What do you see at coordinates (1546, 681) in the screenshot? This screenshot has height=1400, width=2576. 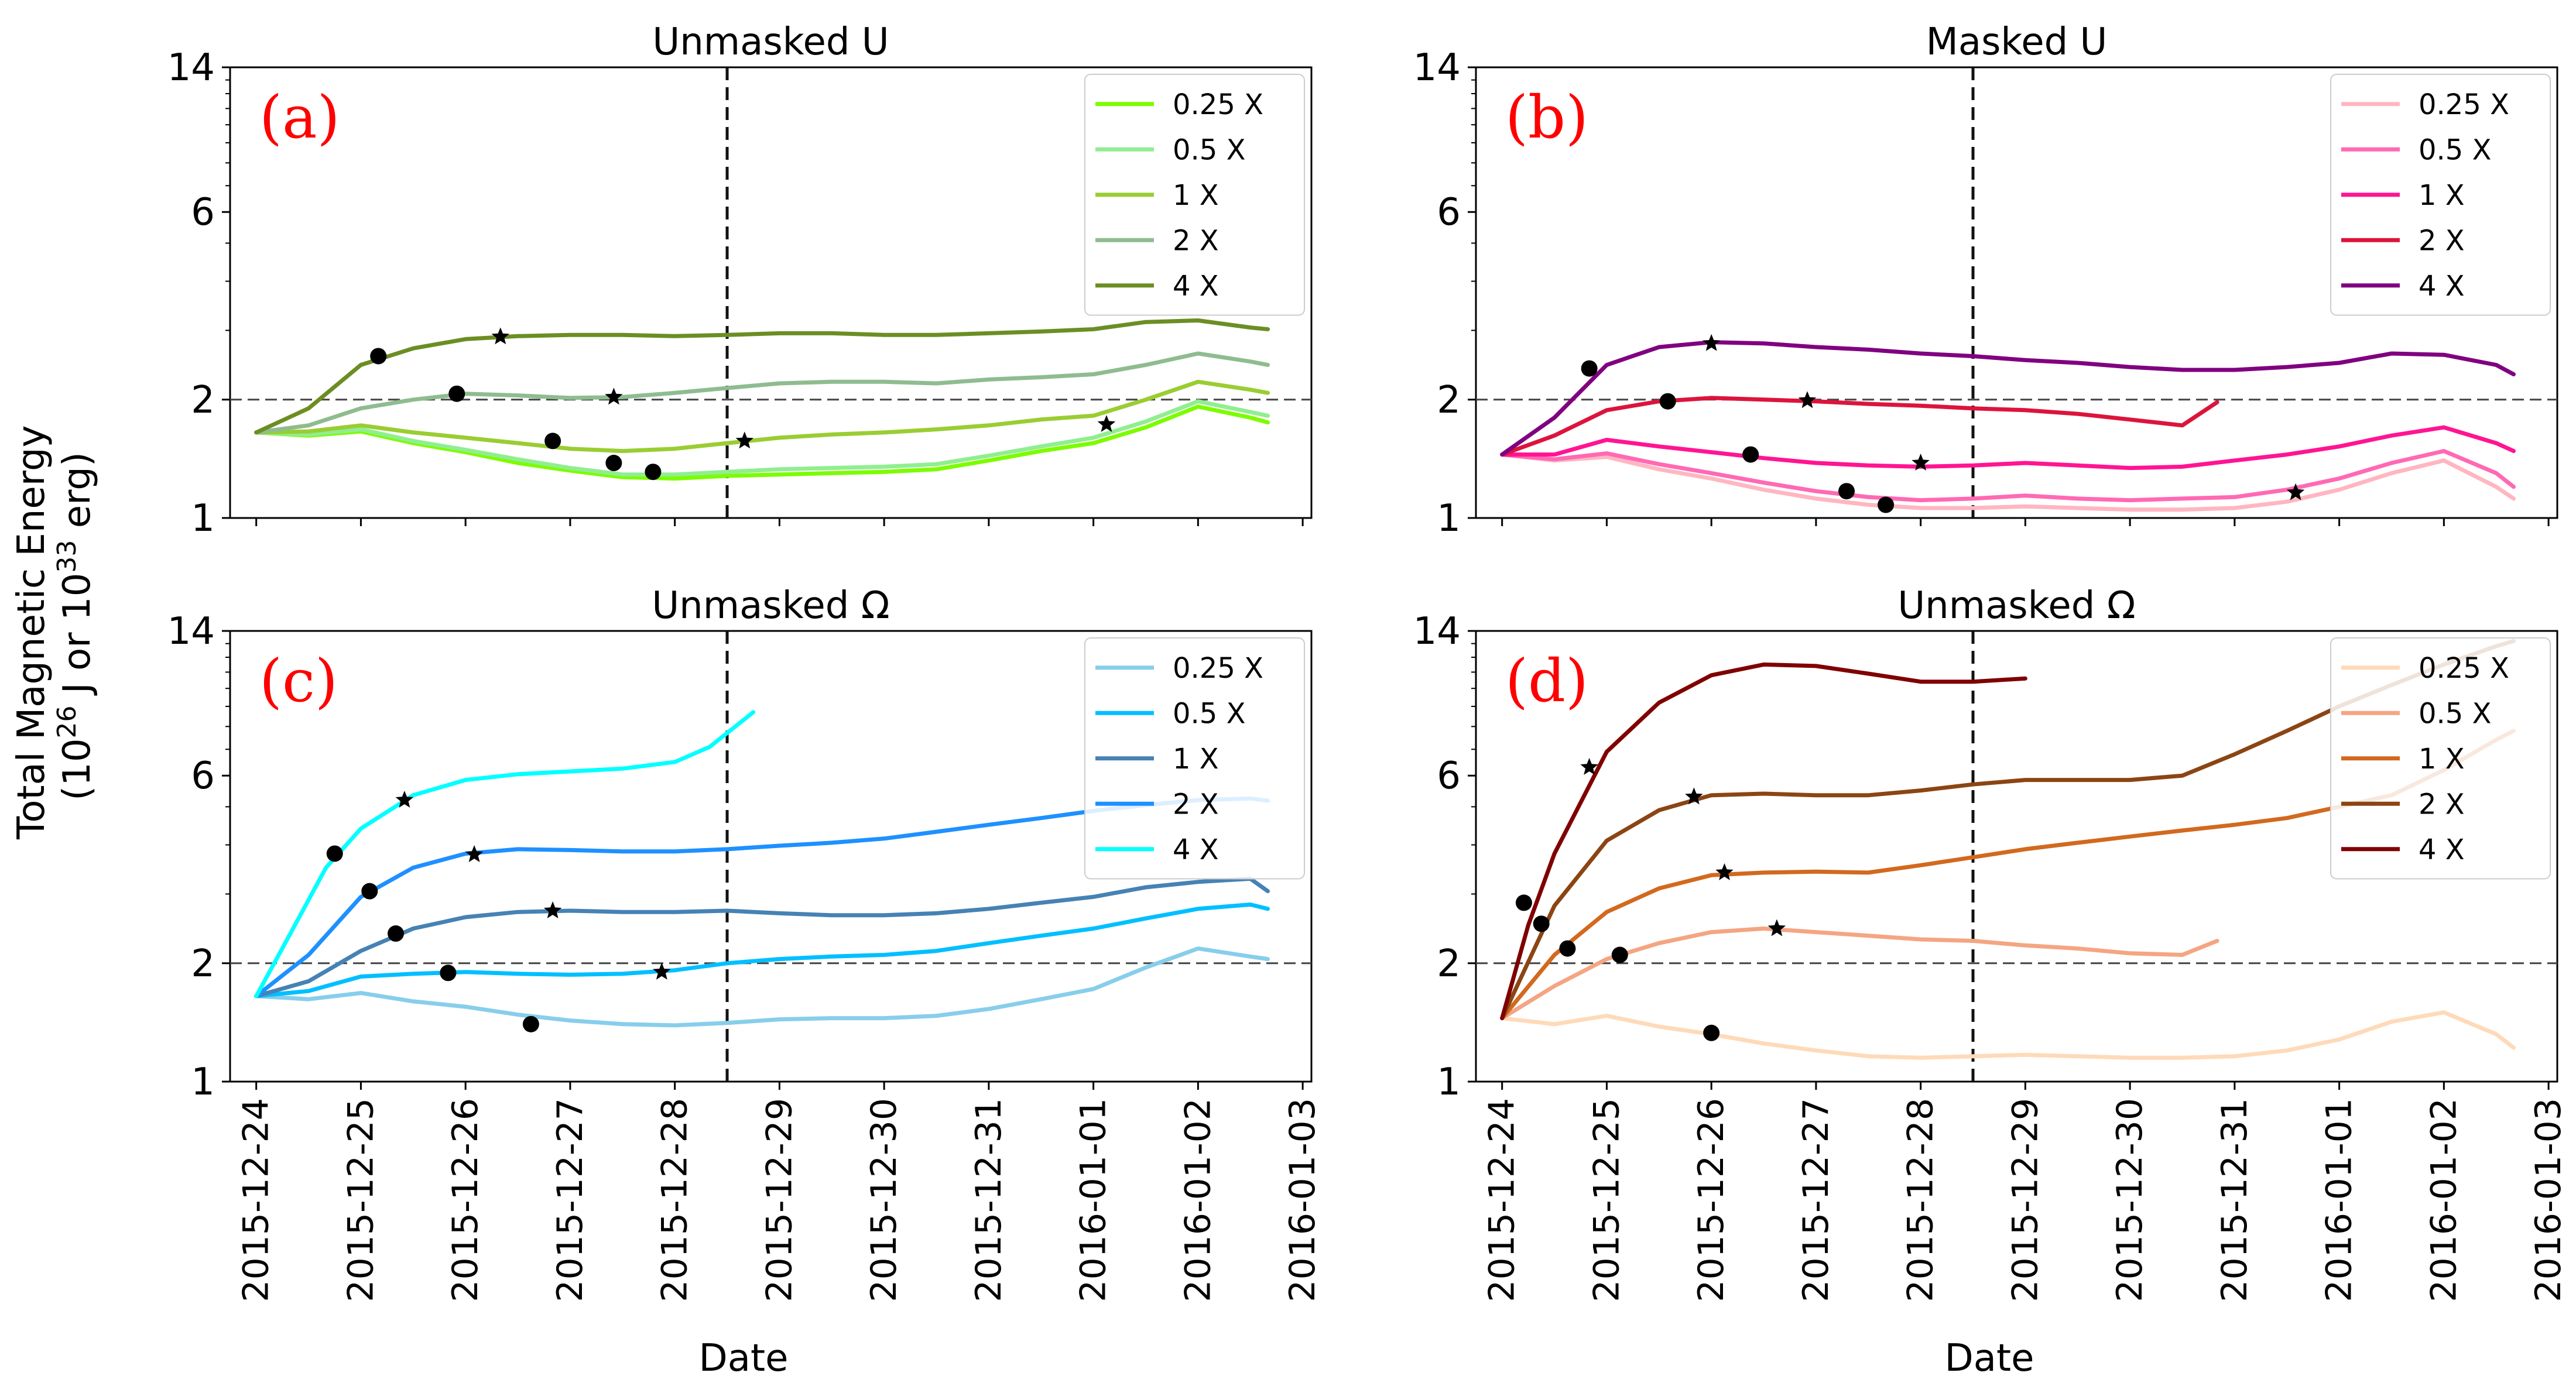 I see `panel-label: (d)` at bounding box center [1546, 681].